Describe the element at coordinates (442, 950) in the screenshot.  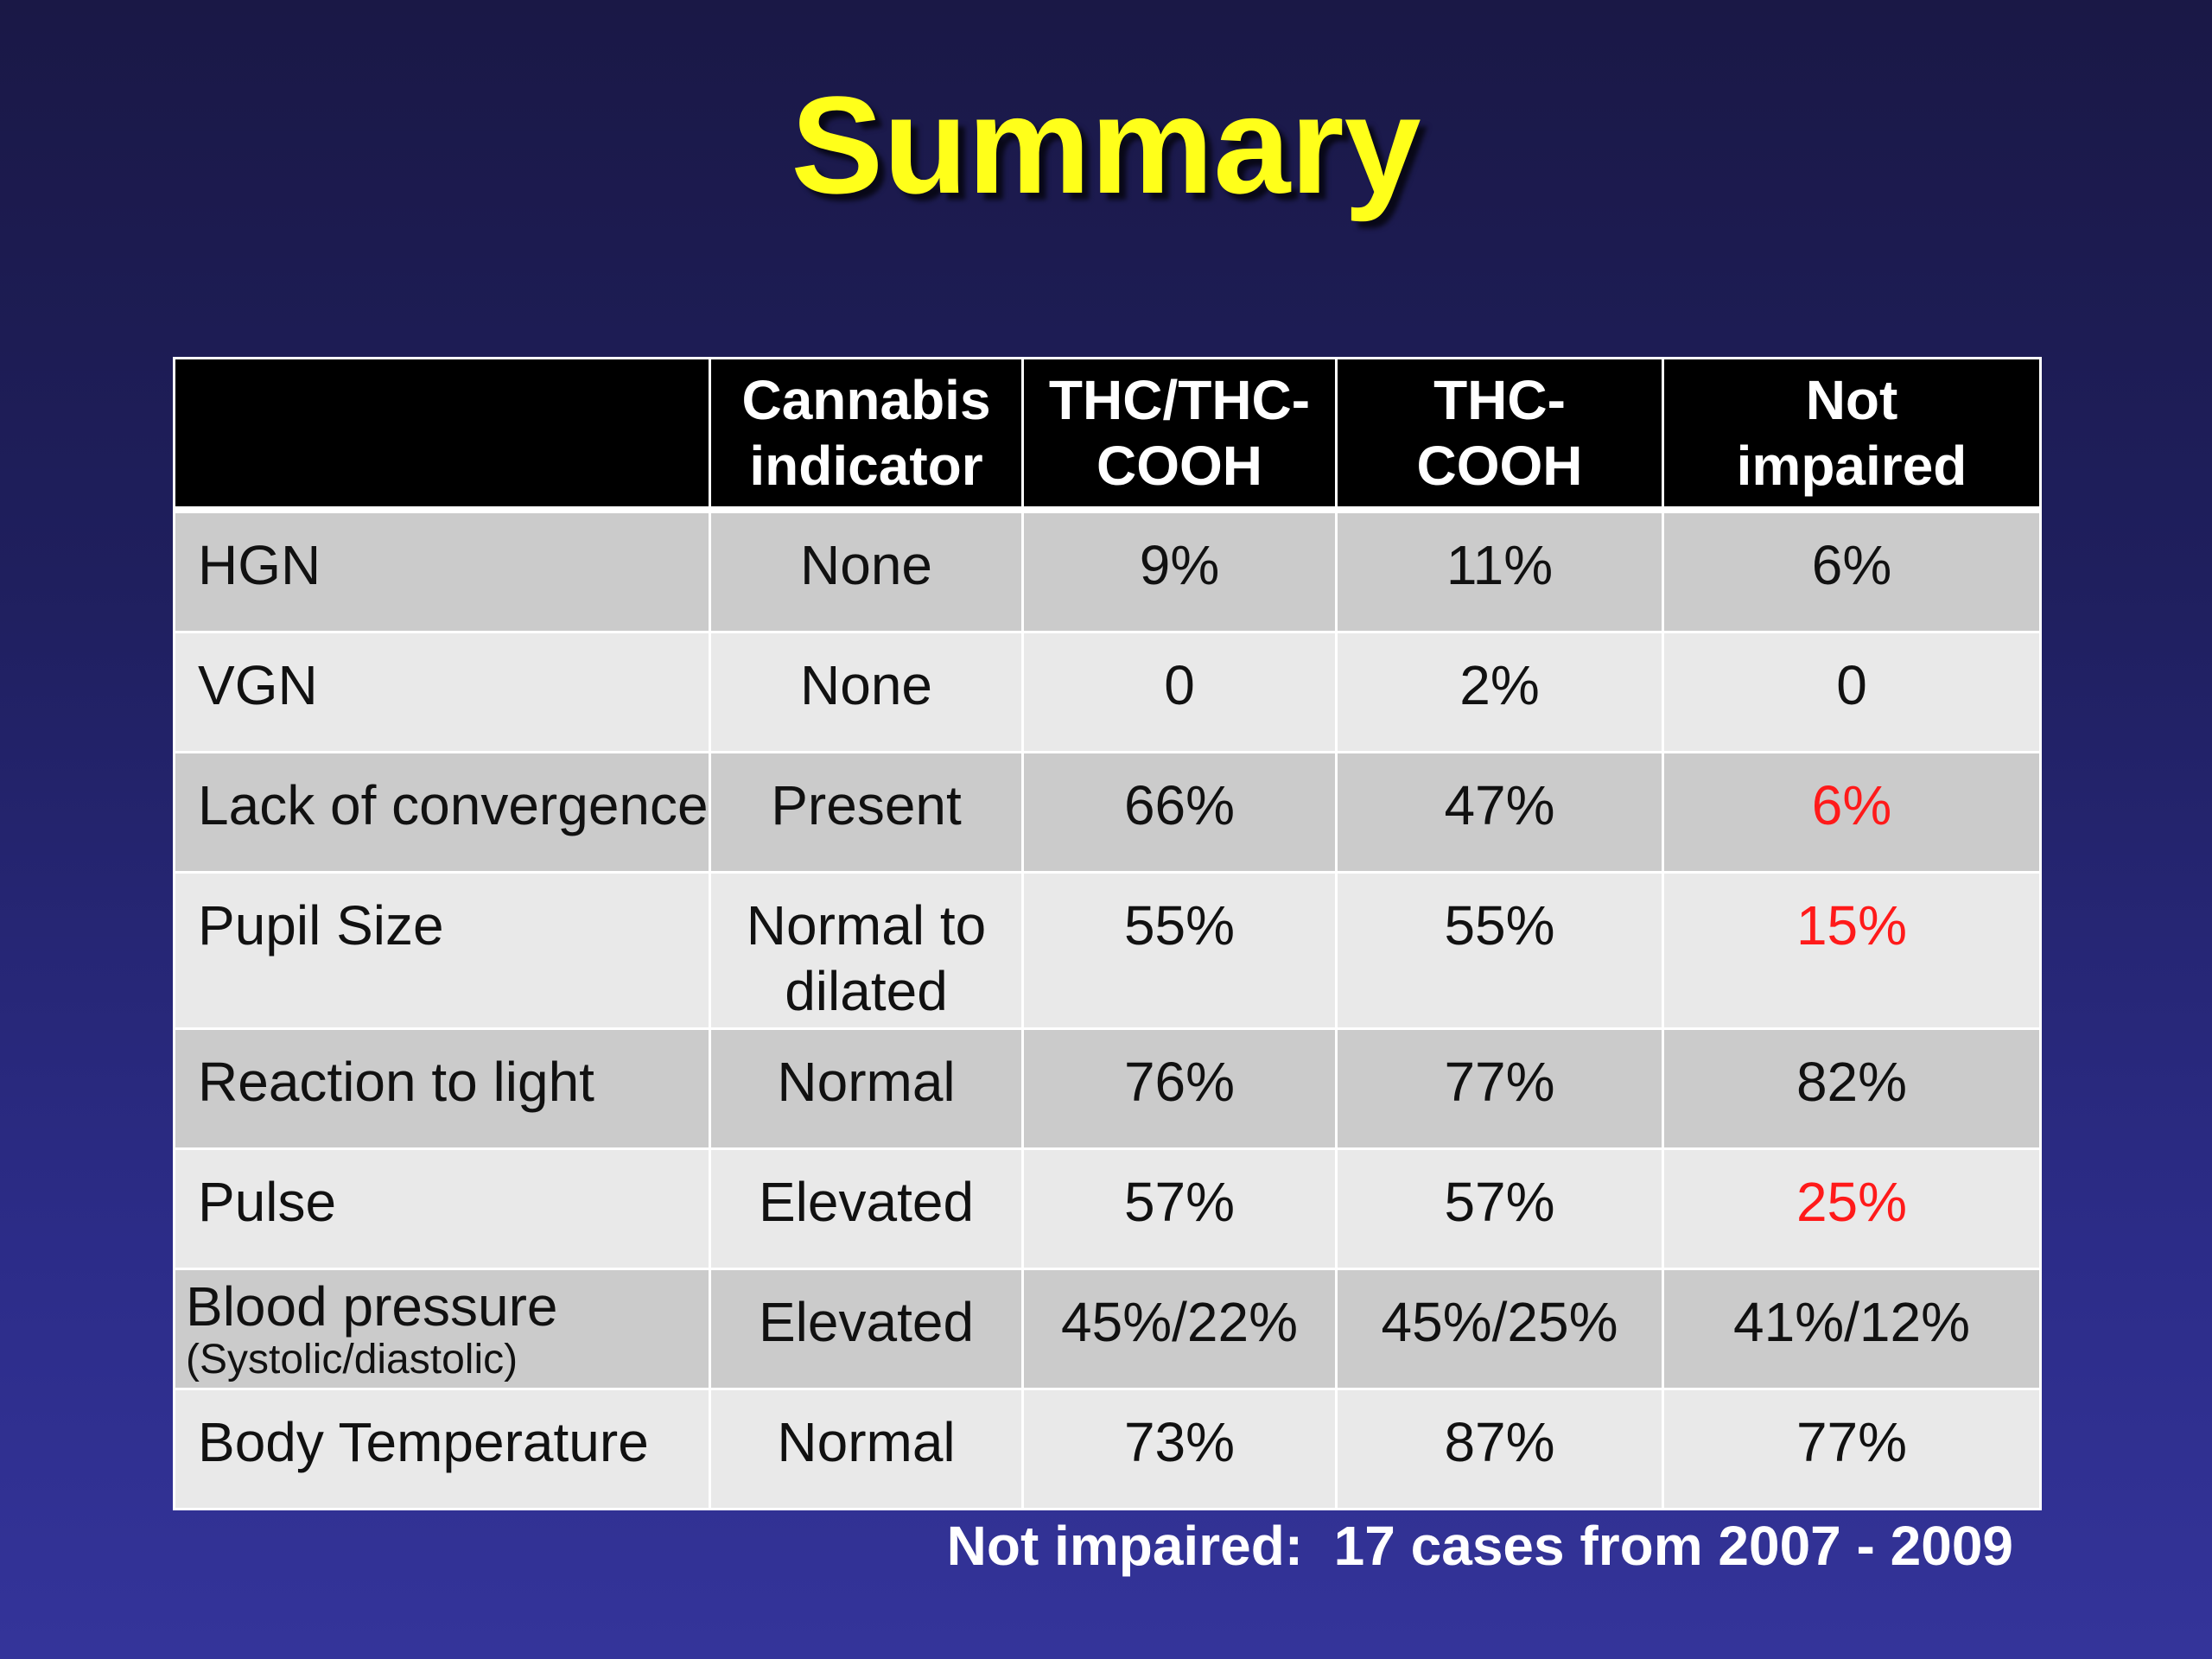
I see `row-label: Pupil Size` at that location.